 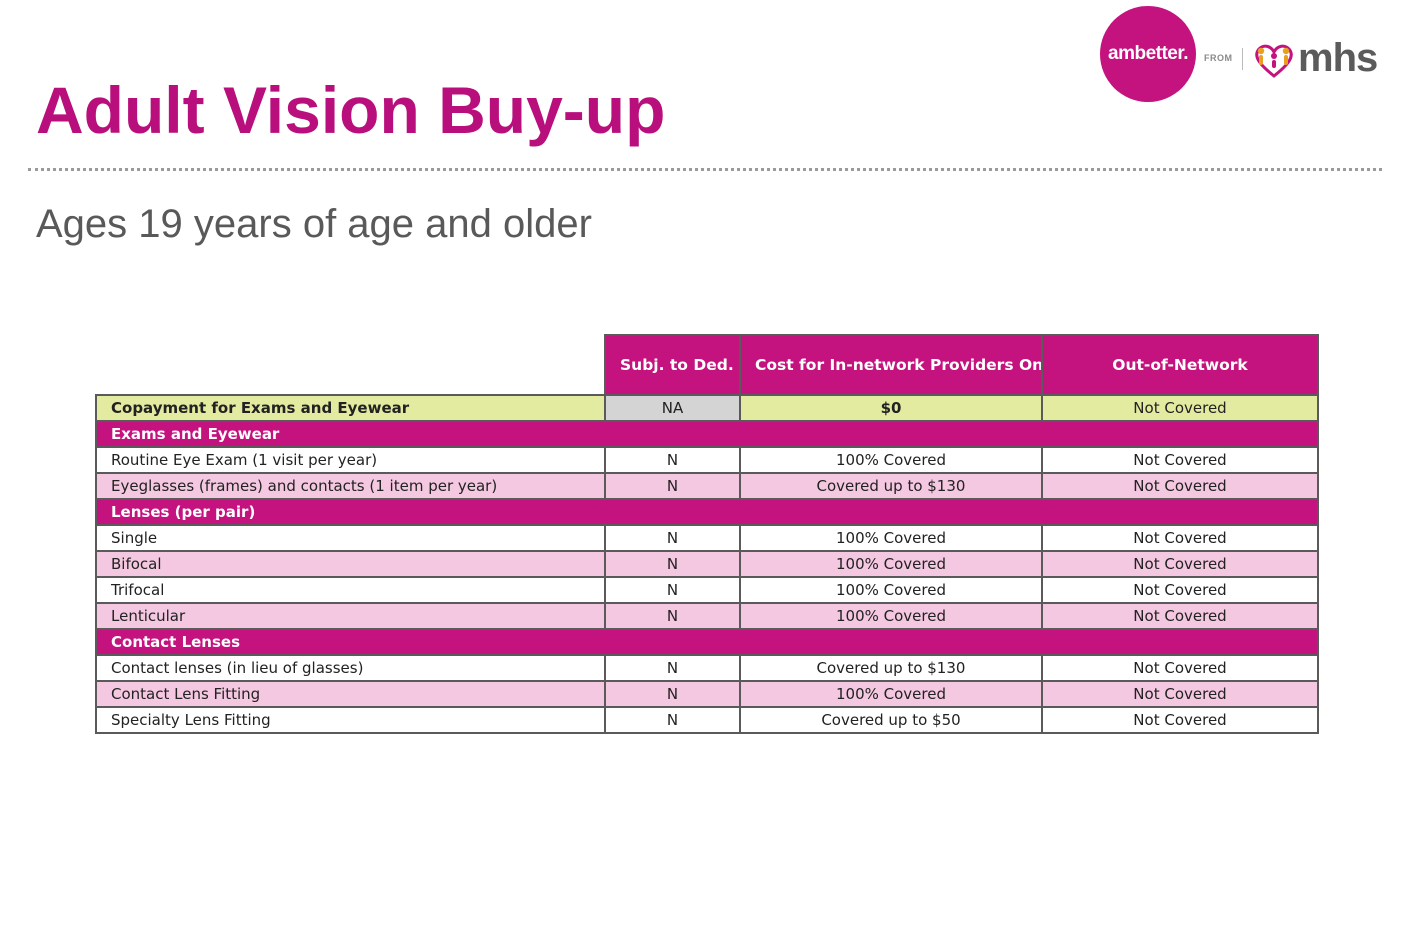 I want to click on table-row: Trifocal N 100% Covered Not Covered, so click(x=707, y=590).